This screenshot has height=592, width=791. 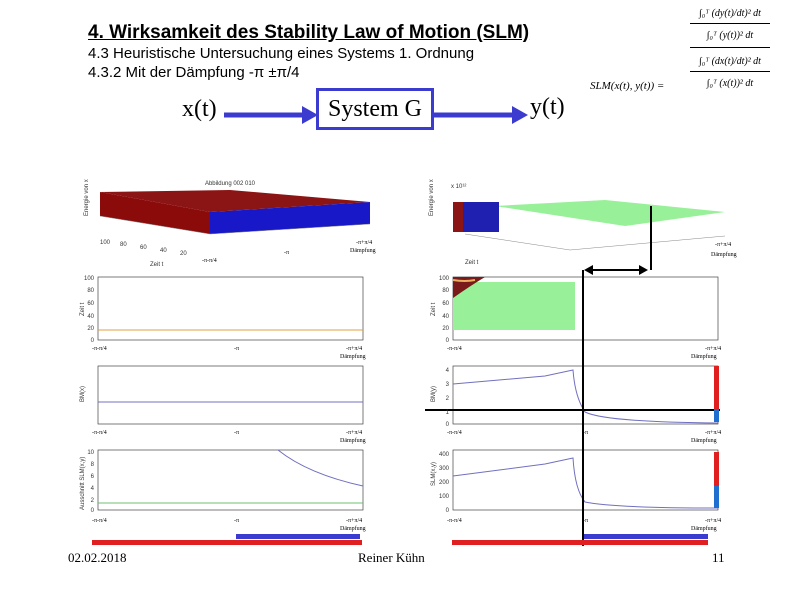 I want to click on right-zeit-green-area, so click(x=514, y=306).